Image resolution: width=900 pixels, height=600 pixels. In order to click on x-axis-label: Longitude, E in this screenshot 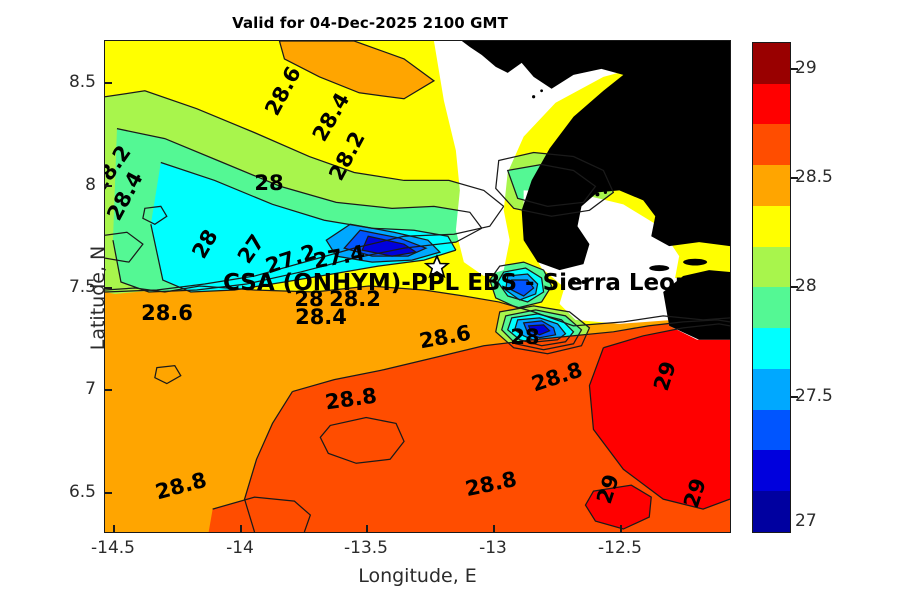, I will do `click(417, 576)`.